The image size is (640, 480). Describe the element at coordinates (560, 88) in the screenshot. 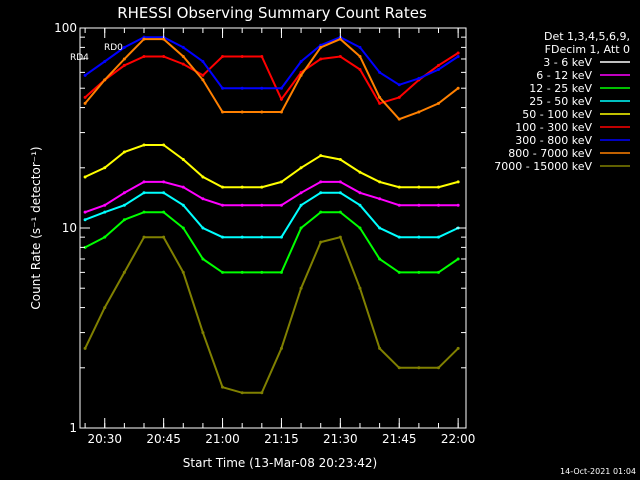

I see `legend-label: 12 - 25 keV` at that location.